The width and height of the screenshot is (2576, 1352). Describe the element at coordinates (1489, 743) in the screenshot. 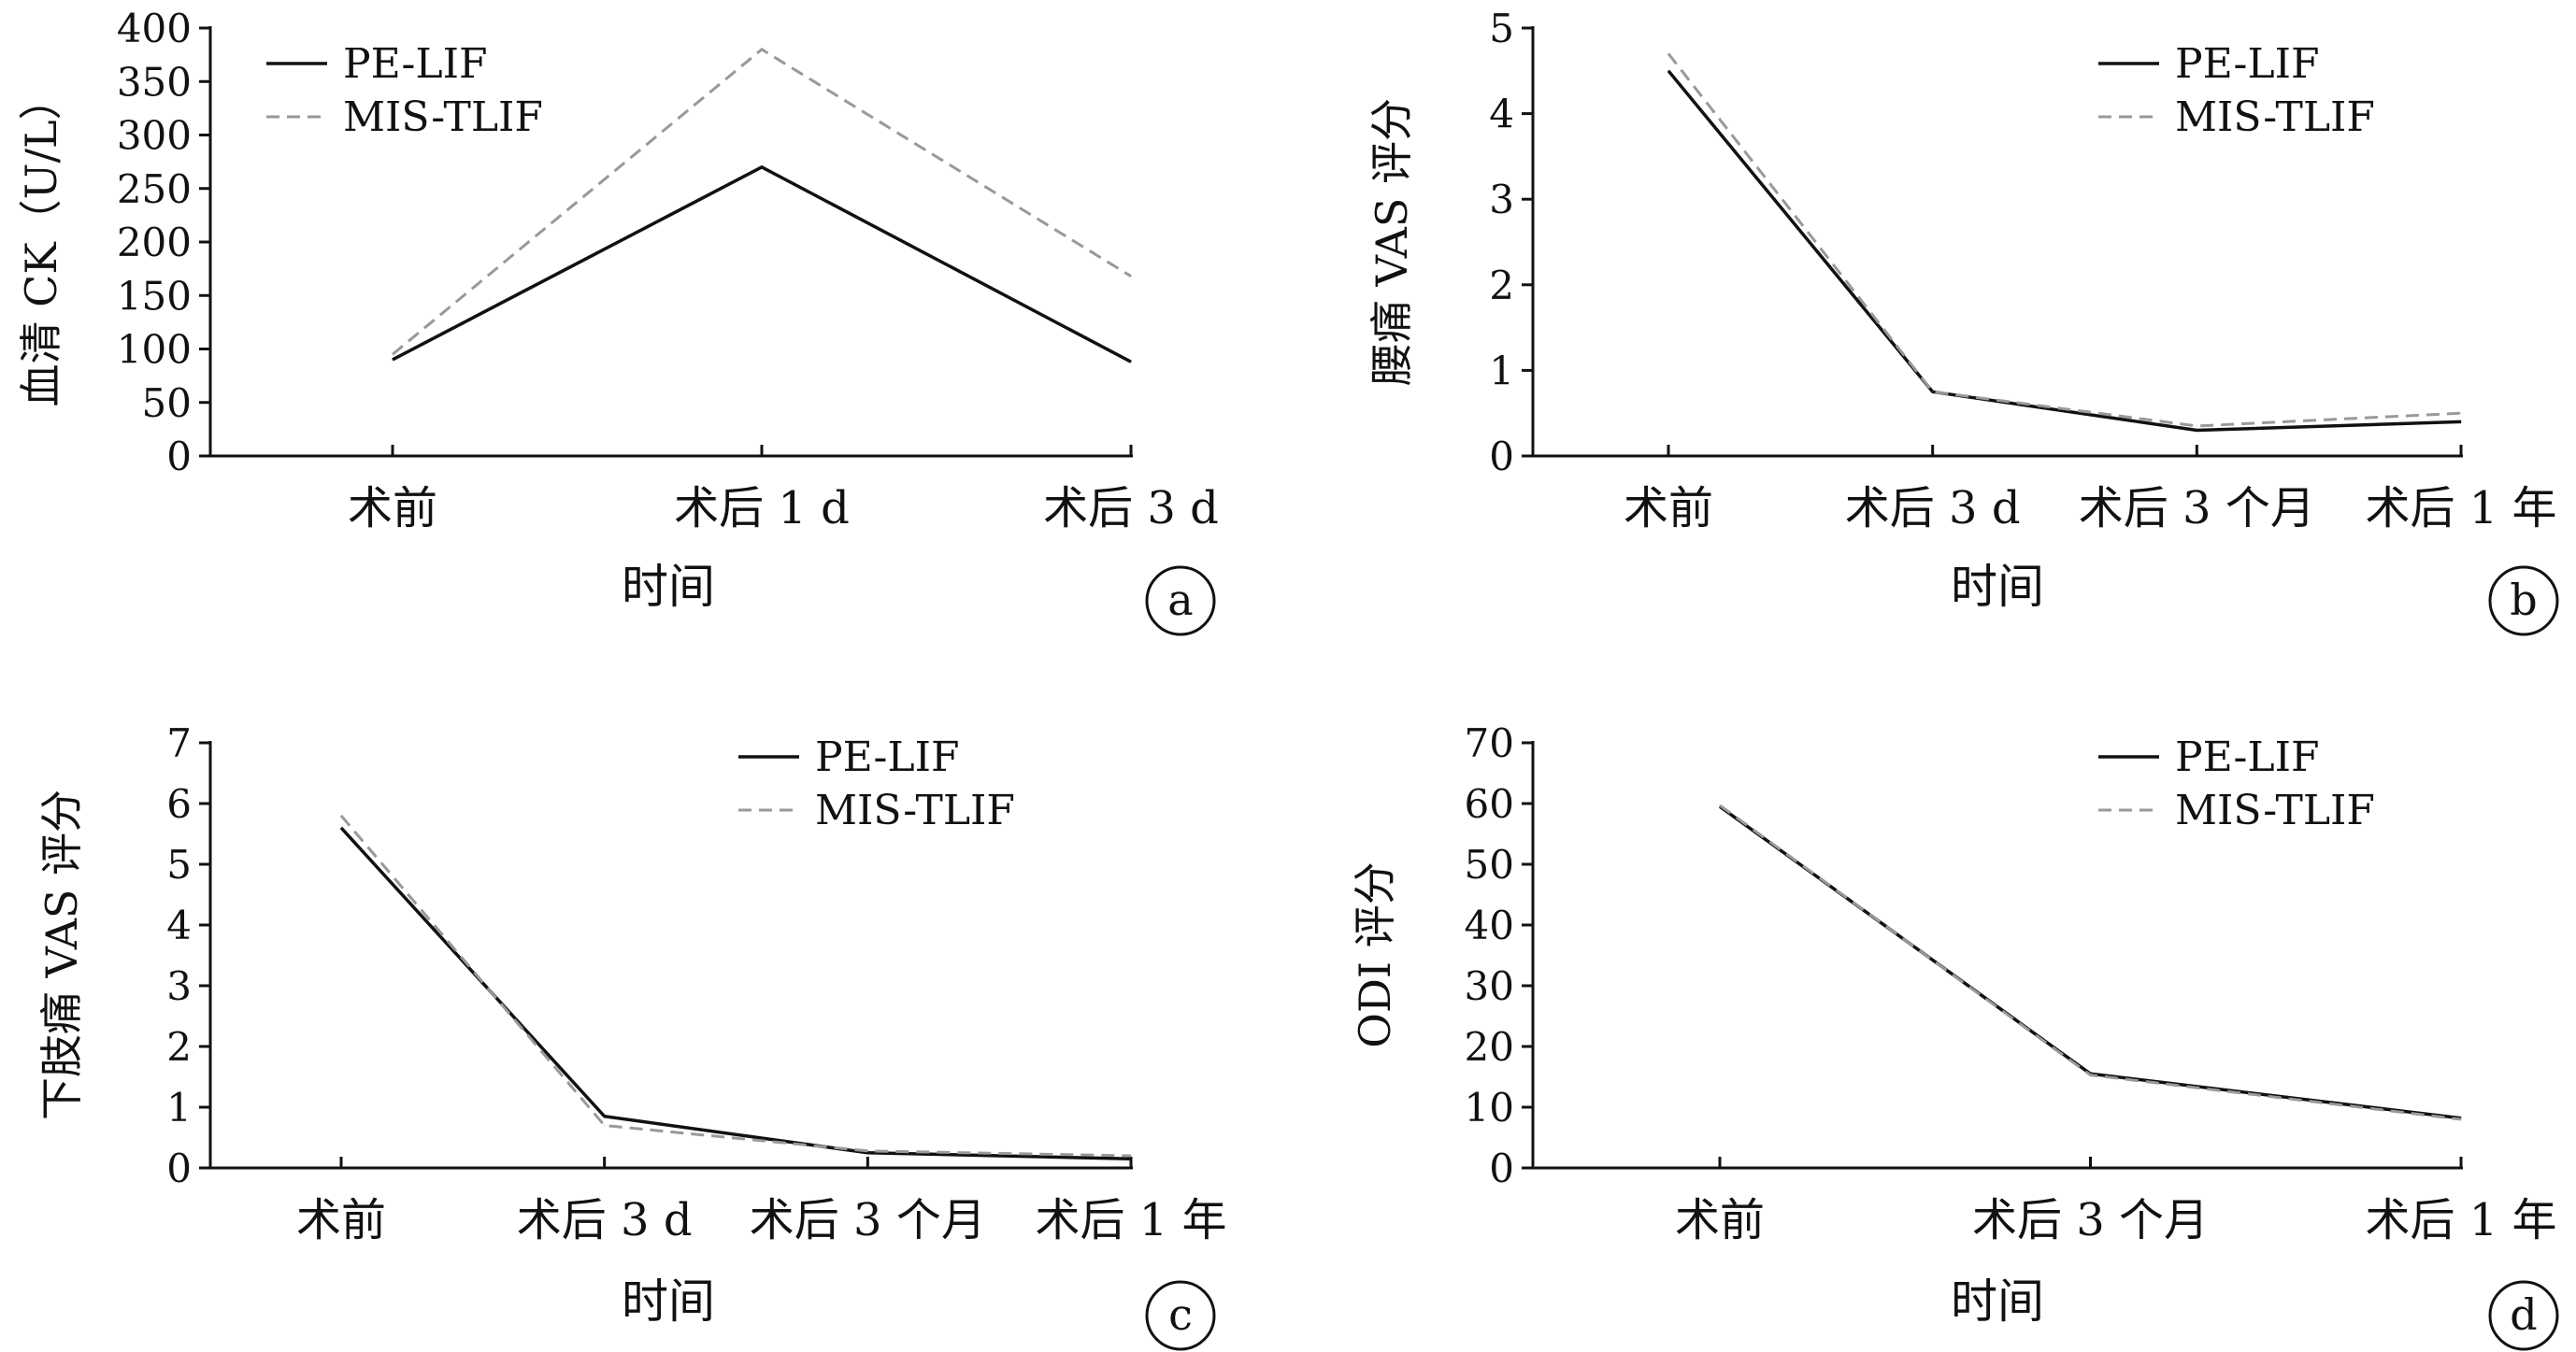

I see `y-tick-label: 70` at that location.